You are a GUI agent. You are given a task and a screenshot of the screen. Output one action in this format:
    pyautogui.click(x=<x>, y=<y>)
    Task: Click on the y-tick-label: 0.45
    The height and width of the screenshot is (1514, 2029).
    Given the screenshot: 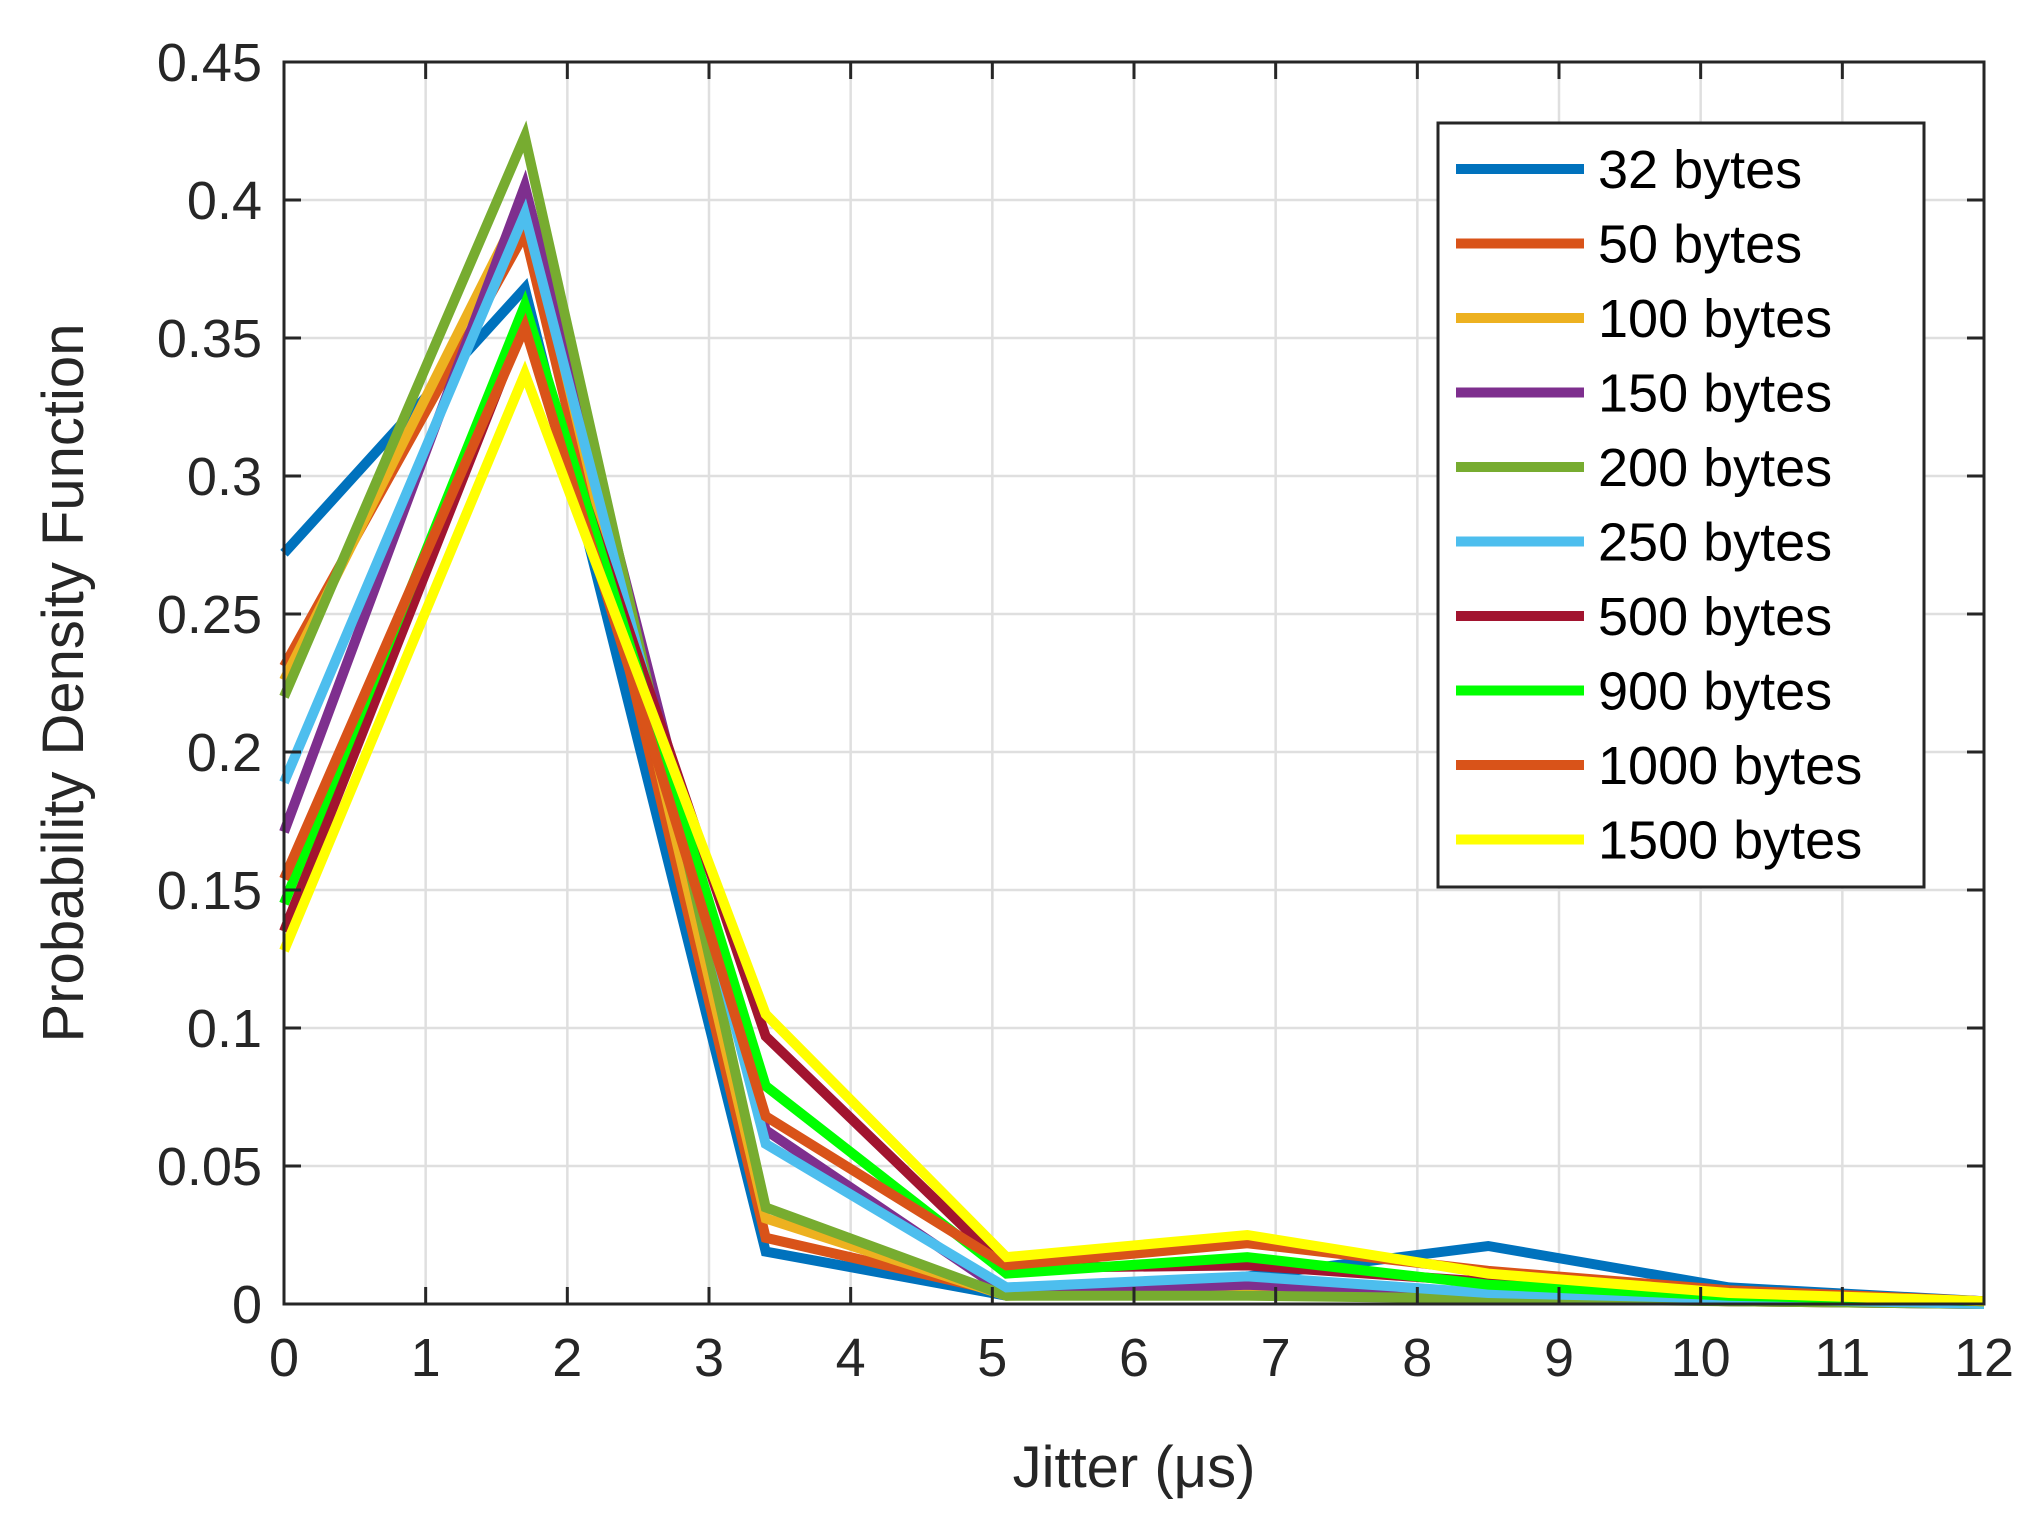 What is the action you would take?
    pyautogui.click(x=209, y=63)
    